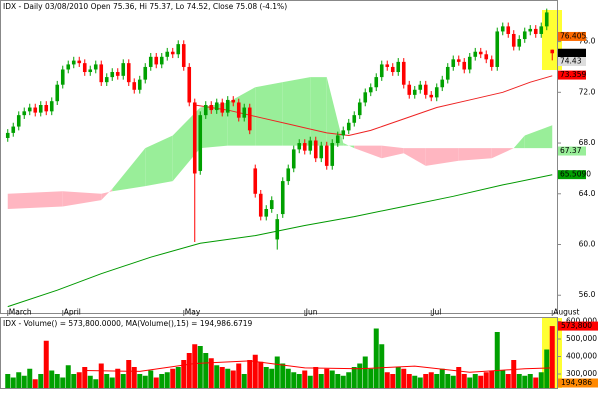  Describe the element at coordinates (573, 35) in the screenshot. I see `price-tag-label: 76.405` at that location.